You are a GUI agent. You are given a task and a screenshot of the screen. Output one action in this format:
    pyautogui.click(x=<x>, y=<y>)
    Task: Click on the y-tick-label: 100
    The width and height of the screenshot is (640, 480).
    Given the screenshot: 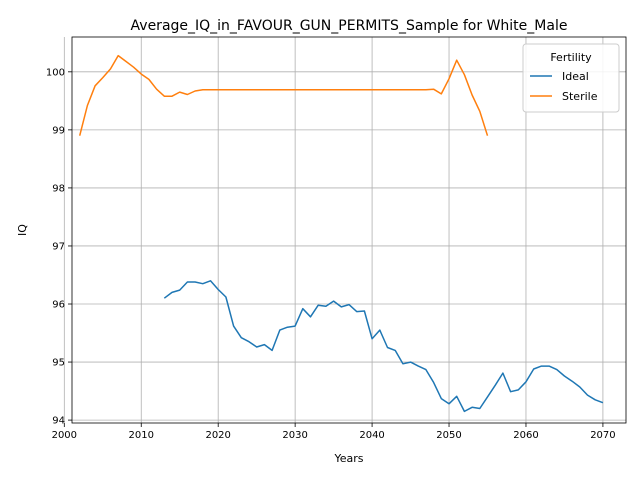 What is the action you would take?
    pyautogui.click(x=55, y=72)
    